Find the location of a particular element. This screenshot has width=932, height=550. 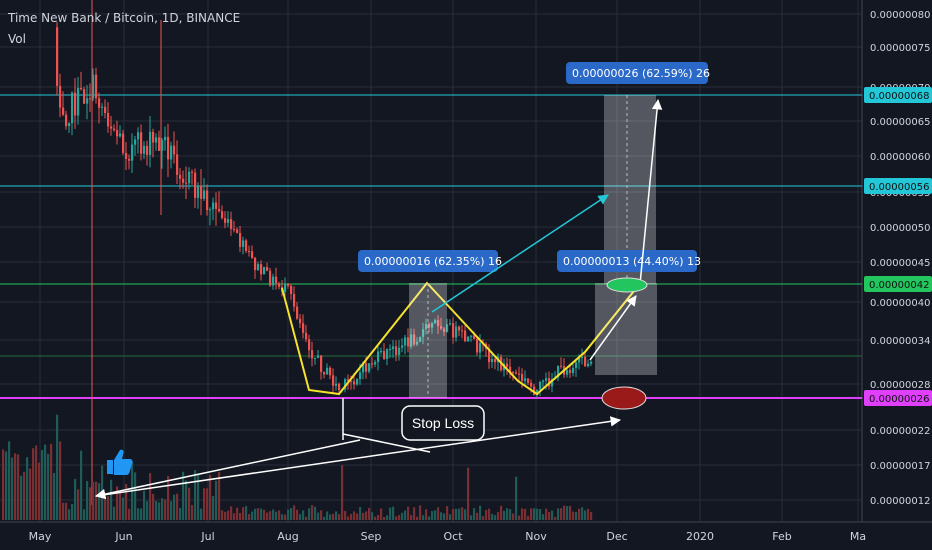

price-label: 0.00000042 is located at coordinates (899, 285).